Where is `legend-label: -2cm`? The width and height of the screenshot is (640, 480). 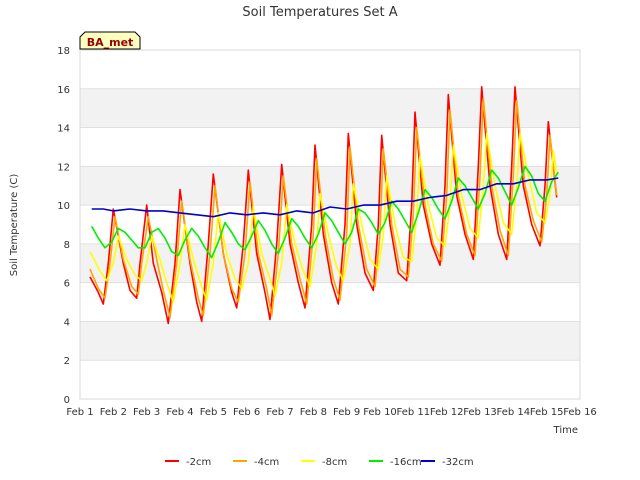
legend-label: -2cm is located at coordinates (198, 462).